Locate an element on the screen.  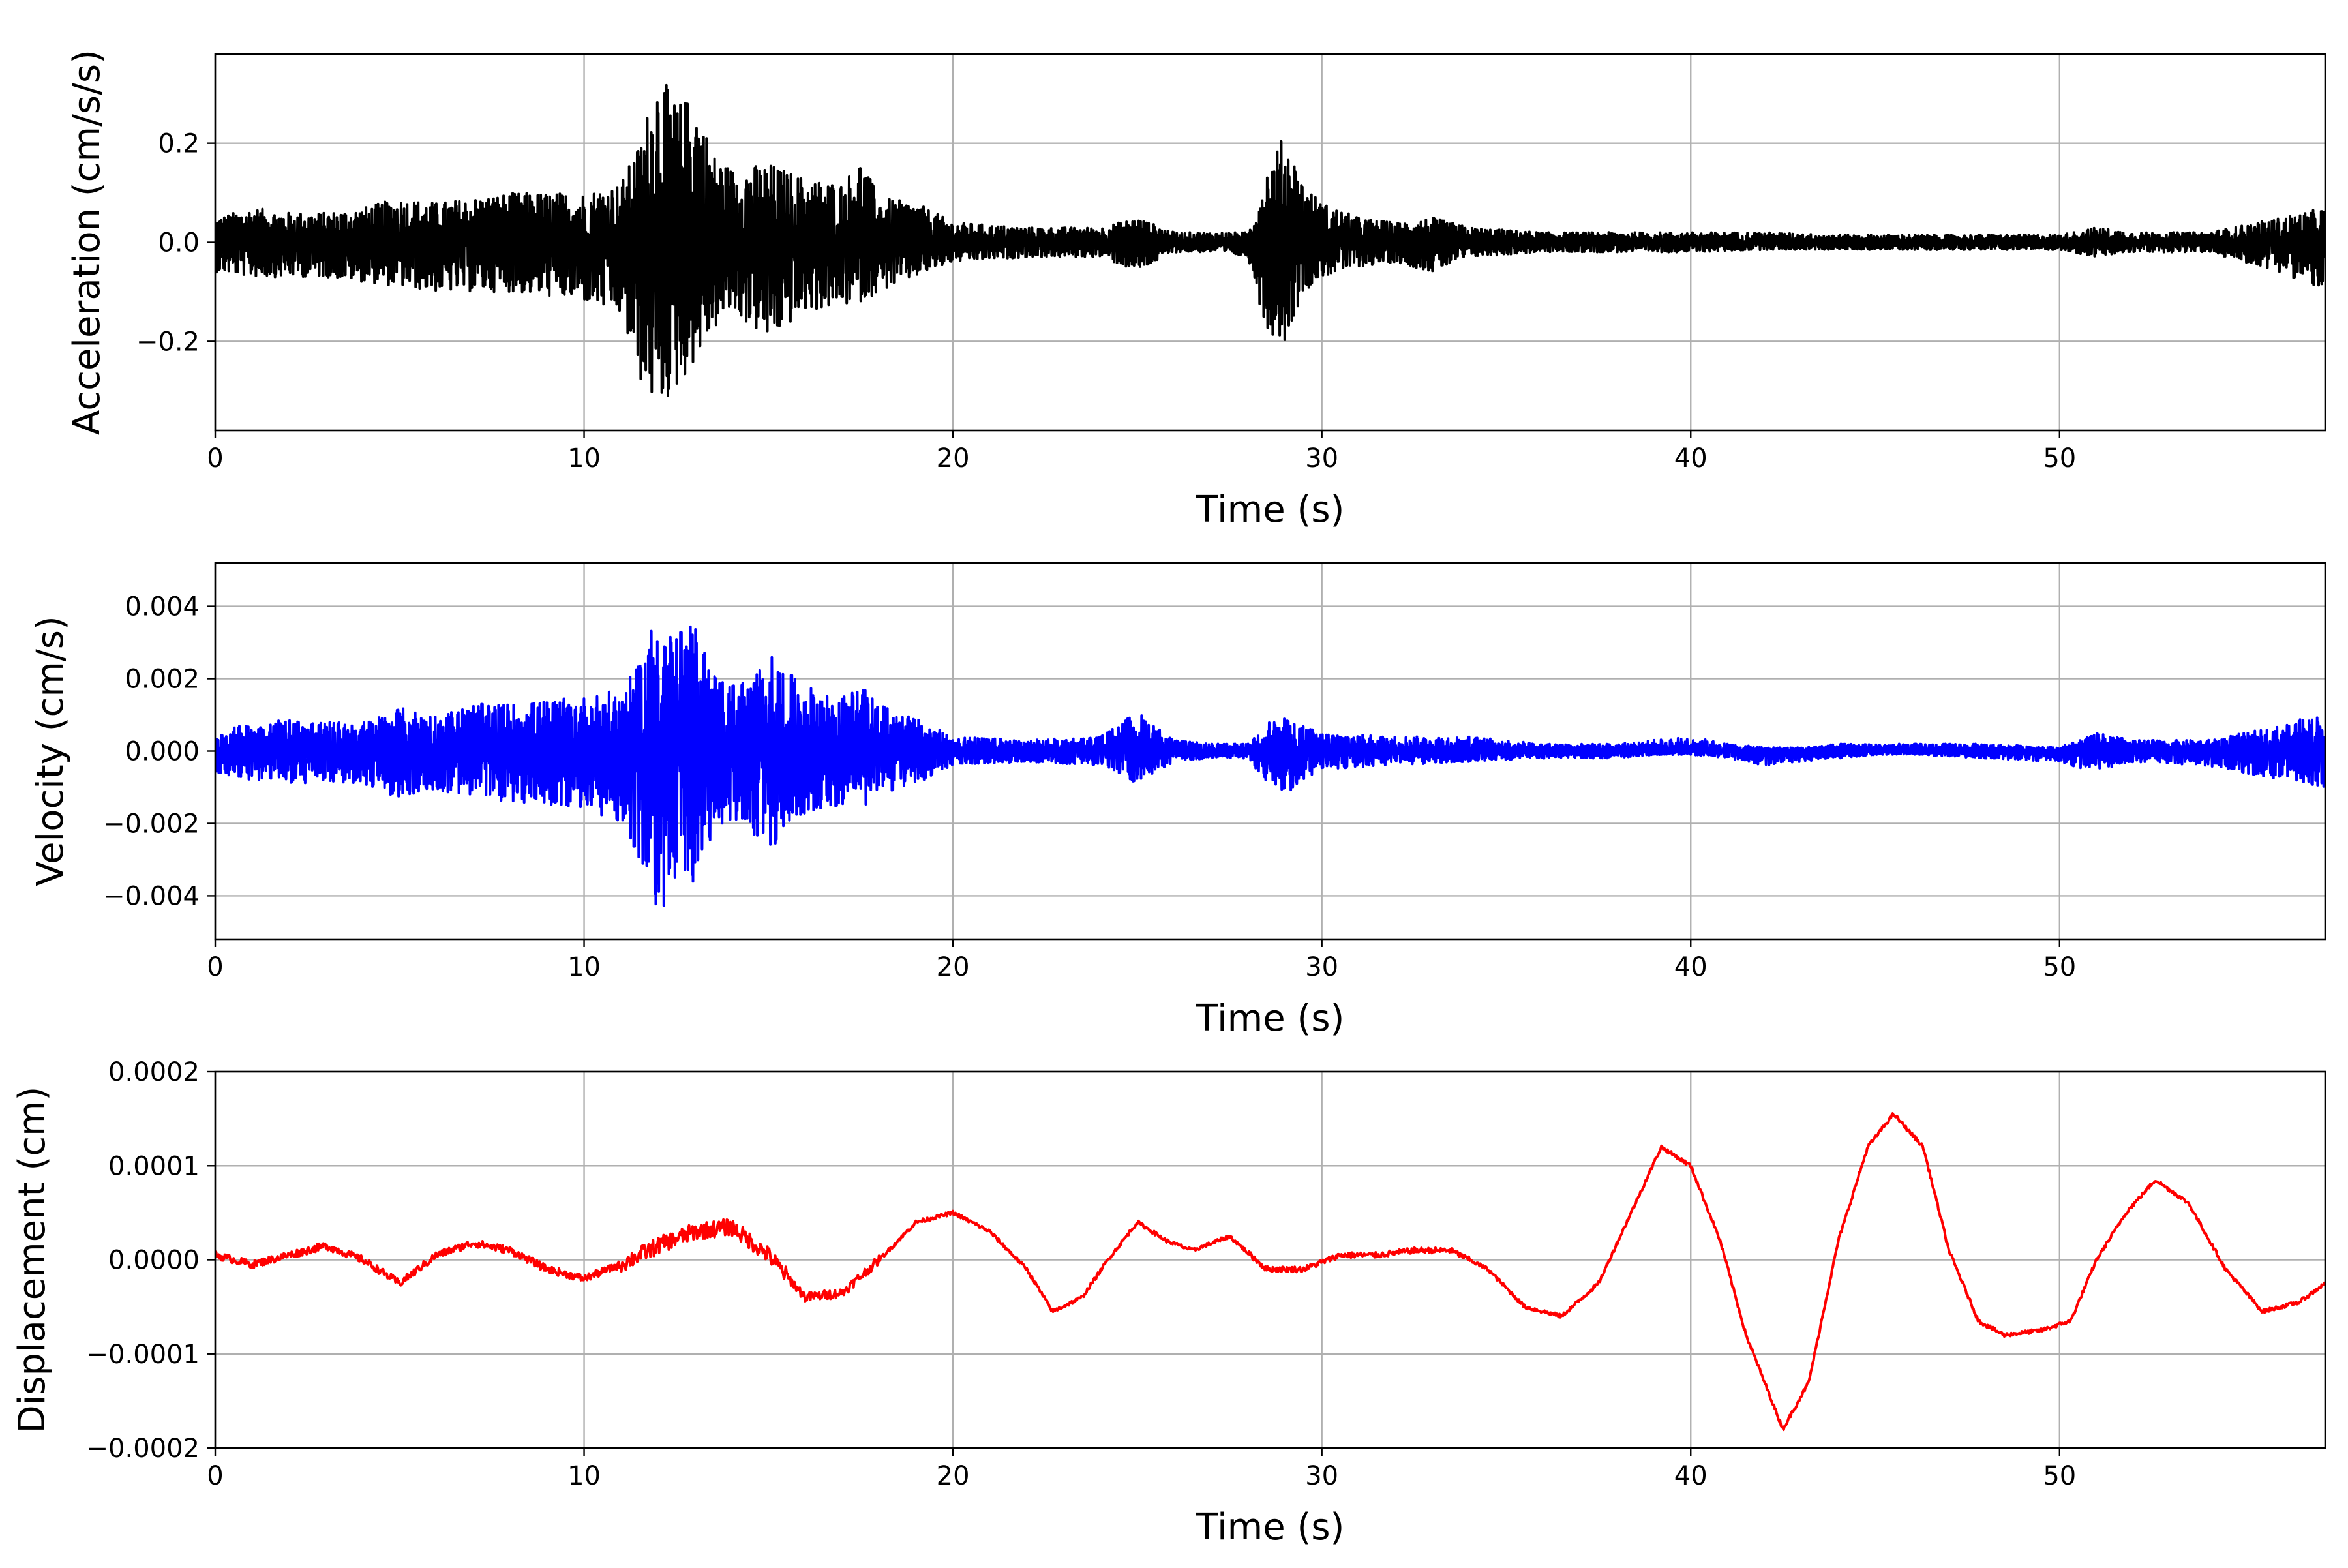
acceleration-y-axis-label: Acceleration (cm/s/s) is located at coordinates (87, 242).